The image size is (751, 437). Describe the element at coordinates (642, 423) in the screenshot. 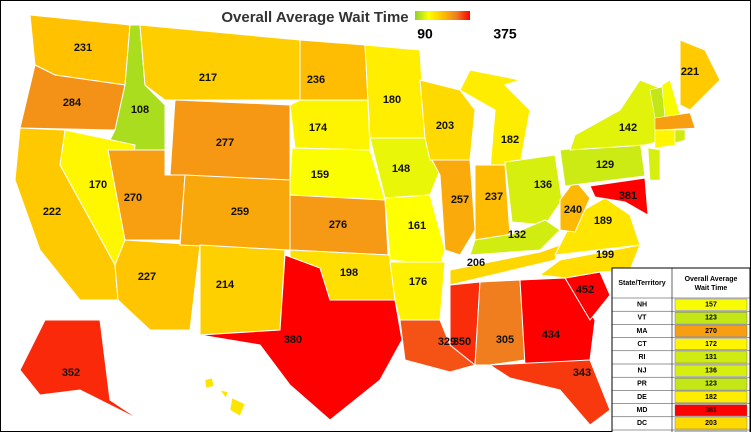

I see `state-code: DC` at that location.